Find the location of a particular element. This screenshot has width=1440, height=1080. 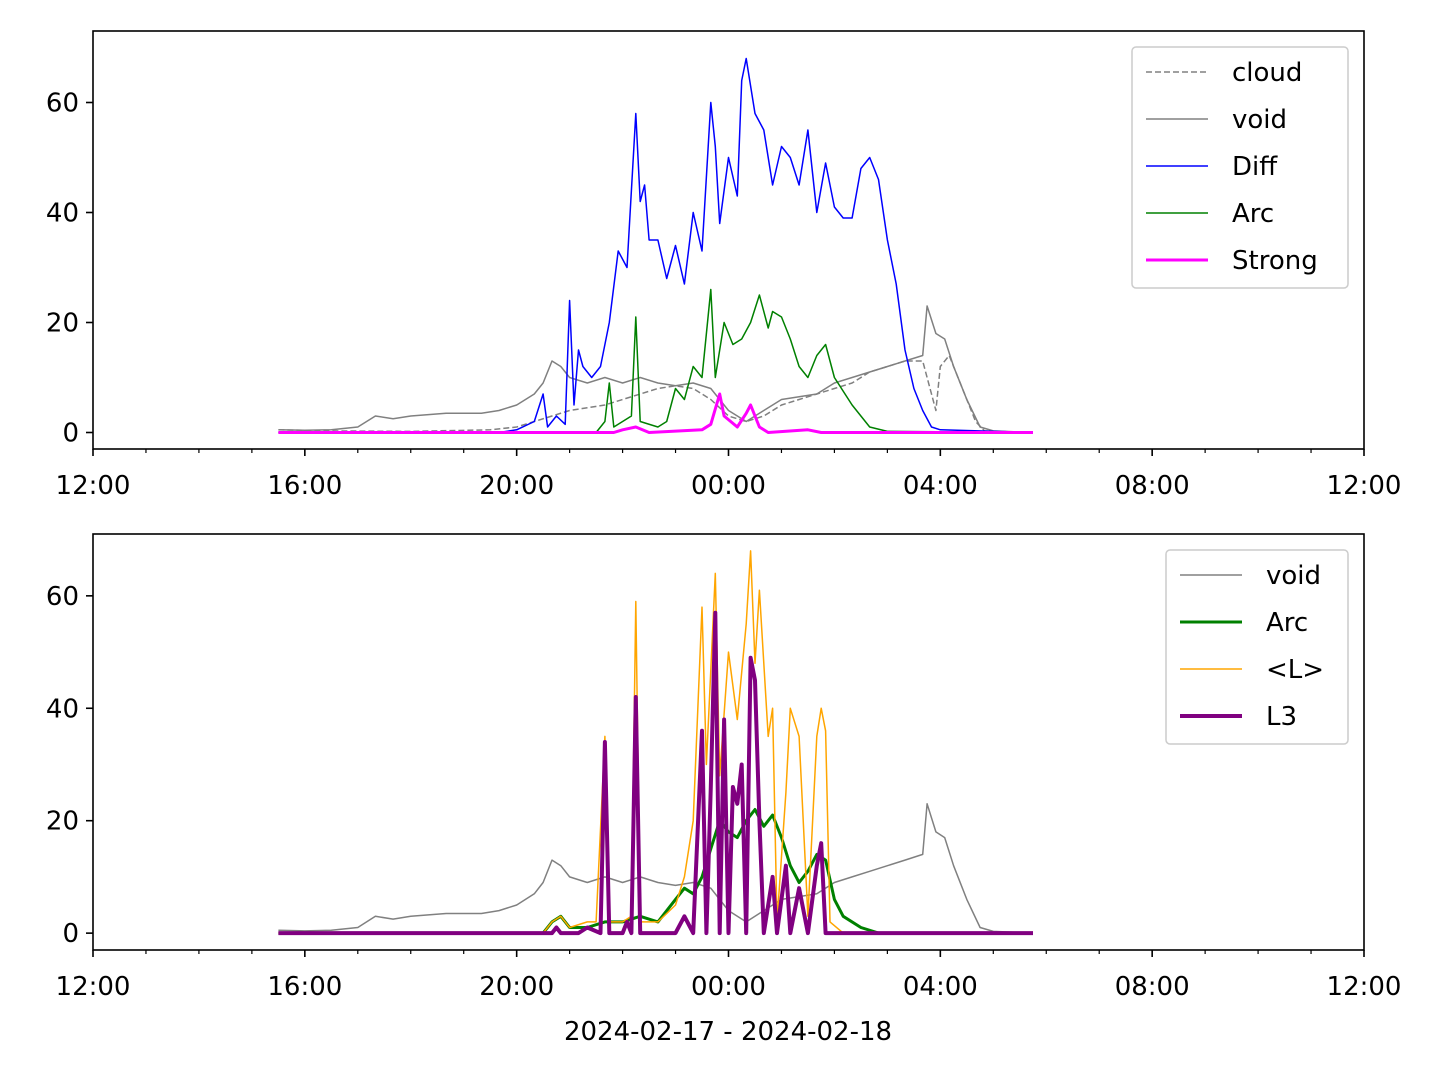

legend-entry: Diff is located at coordinates (1255, 167).